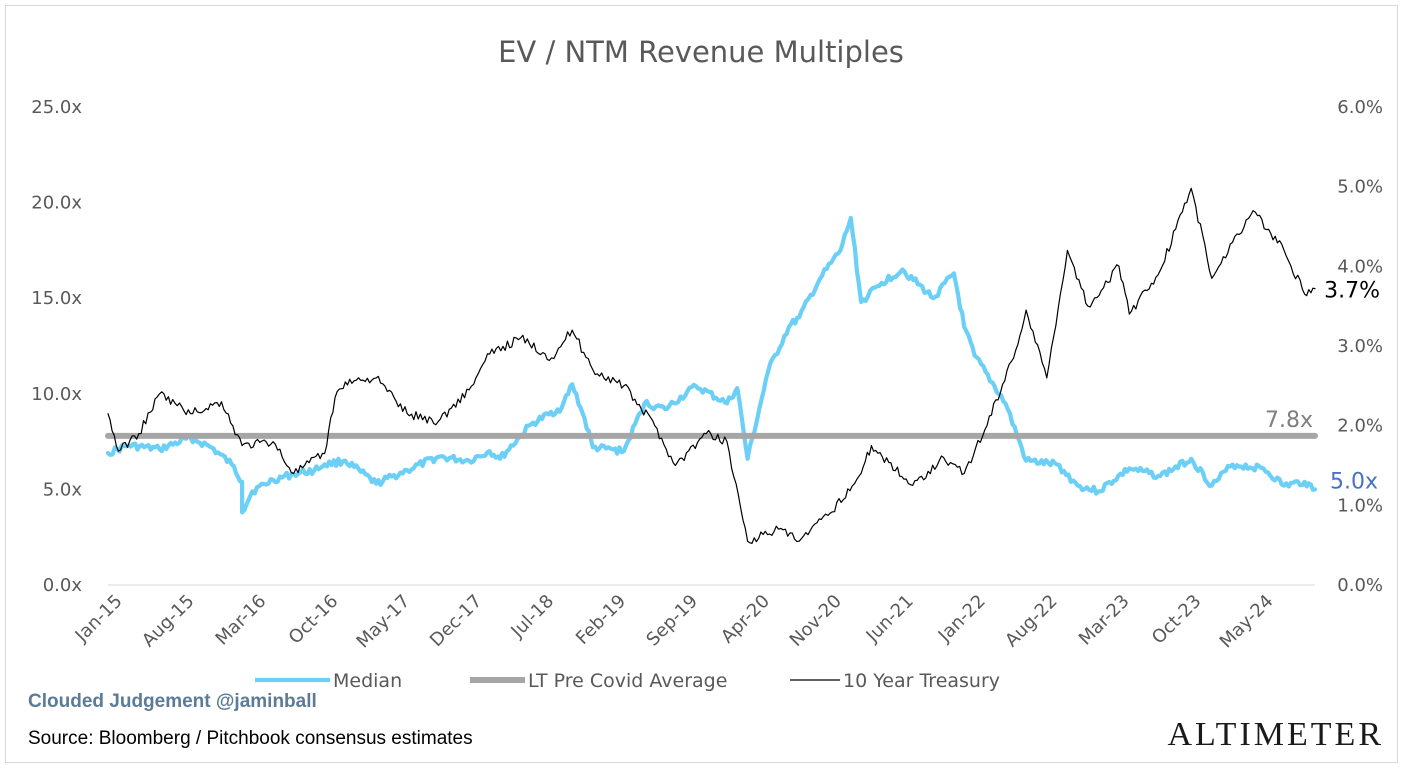 This screenshot has width=1404, height=771. I want to click on legend-label: 10 Year Treasury, so click(921, 681).